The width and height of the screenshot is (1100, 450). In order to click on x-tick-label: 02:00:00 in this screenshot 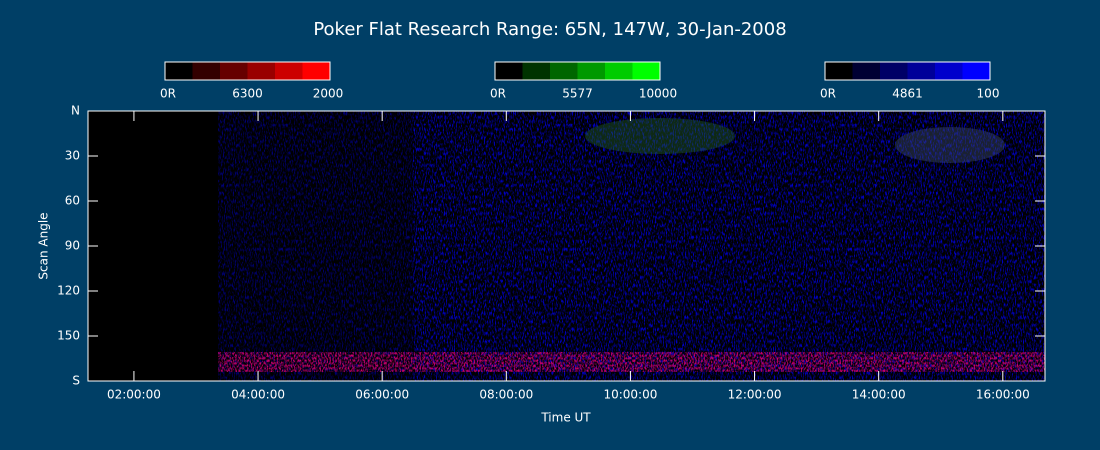, I will do `click(134, 395)`.